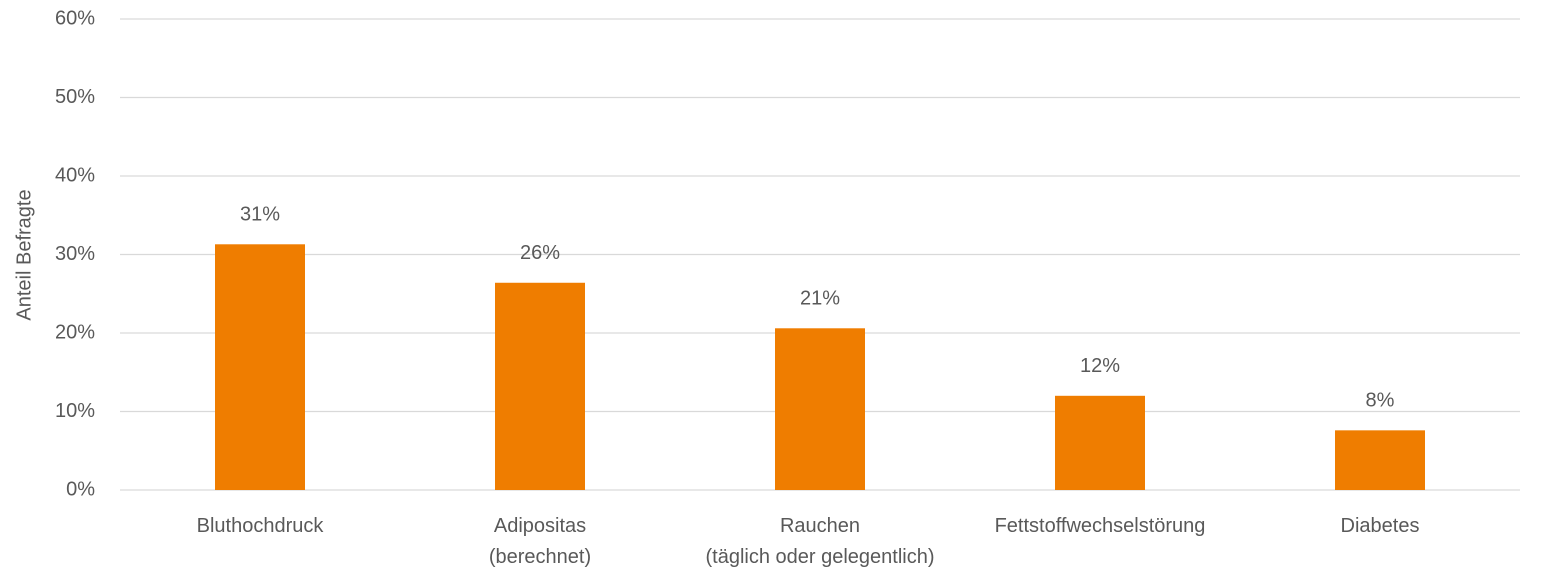 The height and width of the screenshot is (580, 1550). Describe the element at coordinates (75, 18) in the screenshot. I see `y-tick-label: 60%` at that location.